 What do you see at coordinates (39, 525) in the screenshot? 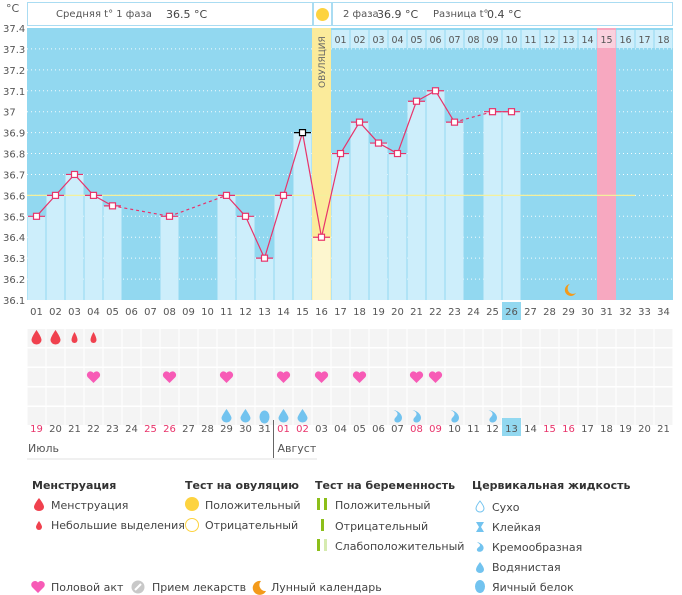
I see `spotting-drop-icon` at bounding box center [39, 525].